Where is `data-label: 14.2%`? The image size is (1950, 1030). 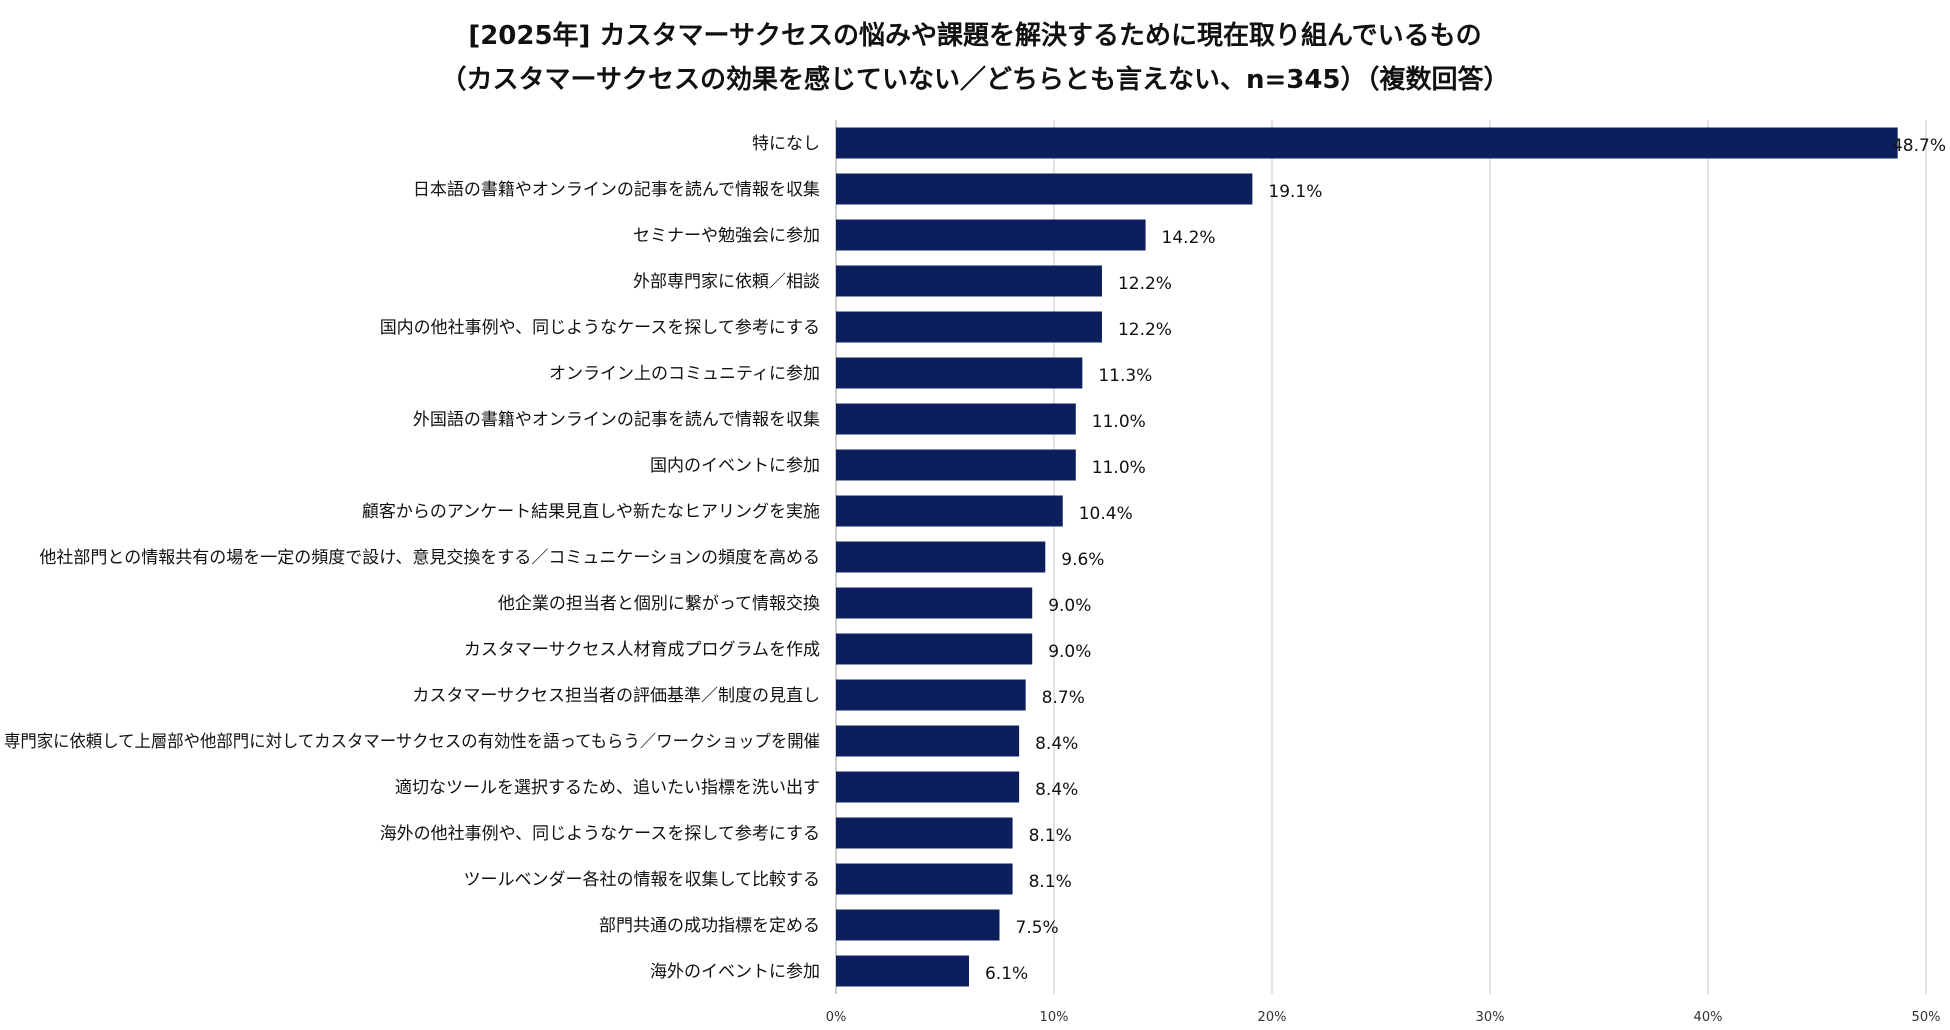 data-label: 14.2% is located at coordinates (1189, 238).